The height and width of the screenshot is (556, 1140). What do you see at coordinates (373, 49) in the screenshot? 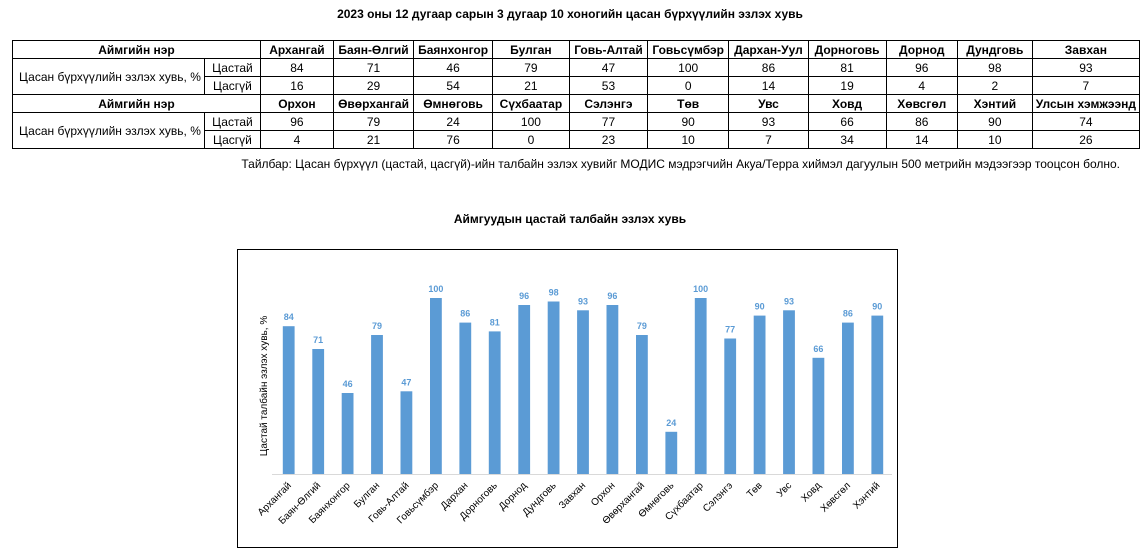
I see `province-name-cell: Баян-Өлгий` at bounding box center [373, 49].